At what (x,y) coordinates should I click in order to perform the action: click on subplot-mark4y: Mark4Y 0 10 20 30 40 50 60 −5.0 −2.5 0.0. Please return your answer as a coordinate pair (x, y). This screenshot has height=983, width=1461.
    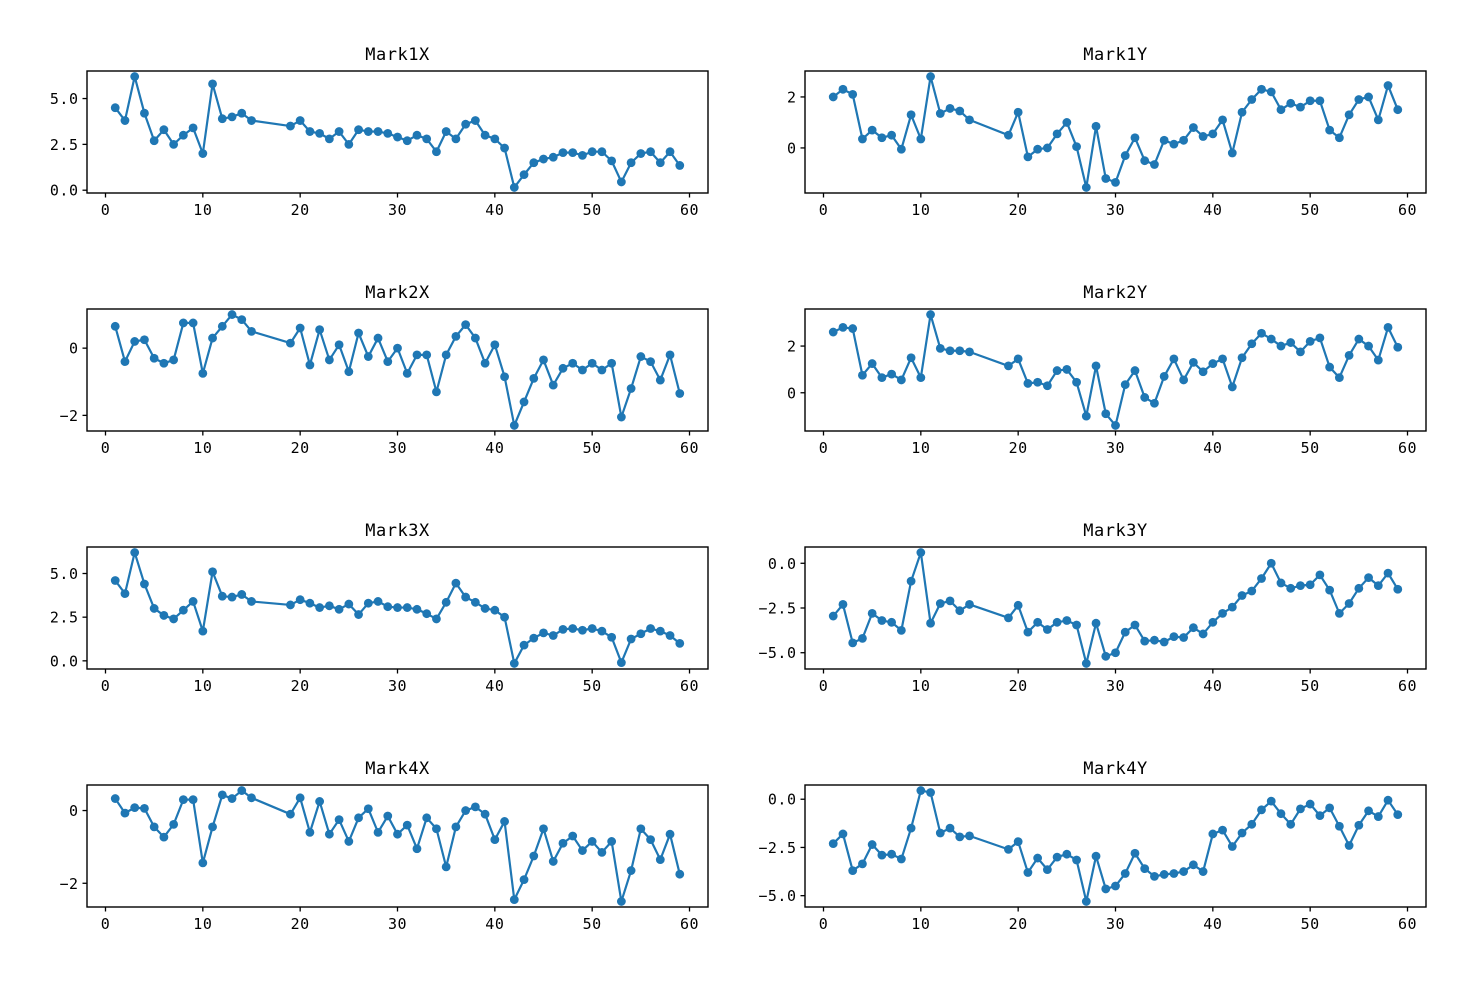
    Looking at the image, I should click on (1092, 846).